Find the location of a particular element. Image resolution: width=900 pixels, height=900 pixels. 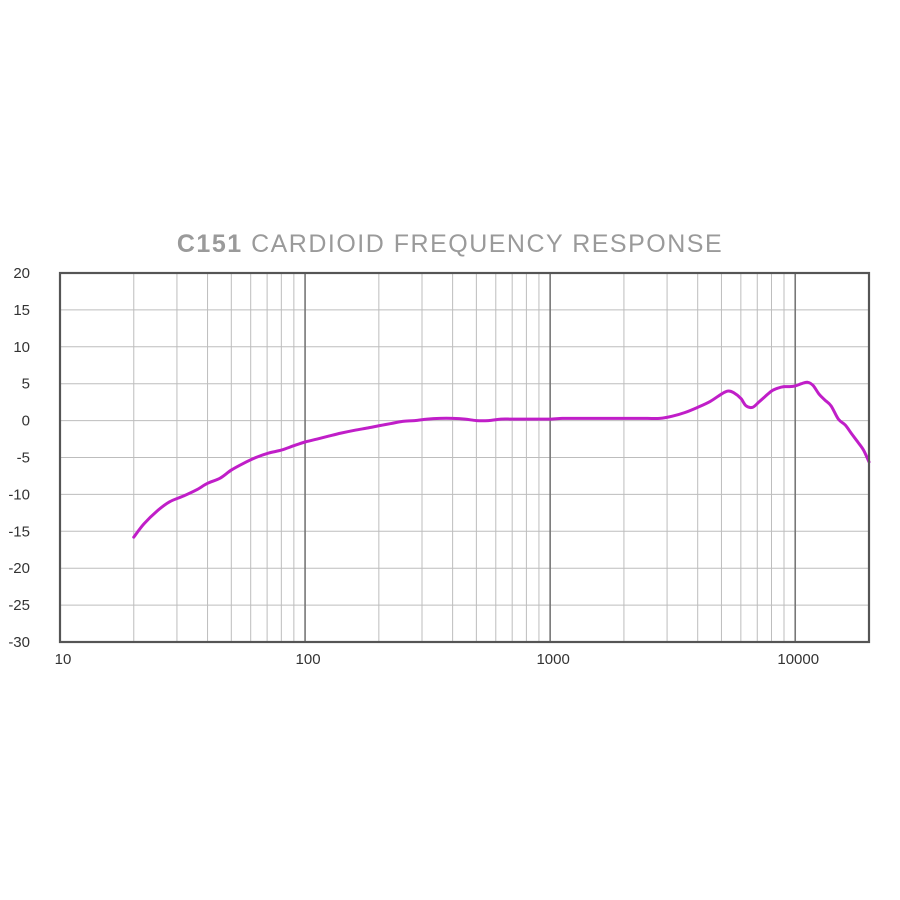

y-tick-labels: 20 15 10 5 0 -5 -10 -15 -20 -25 -30 is located at coordinates (19, 458).